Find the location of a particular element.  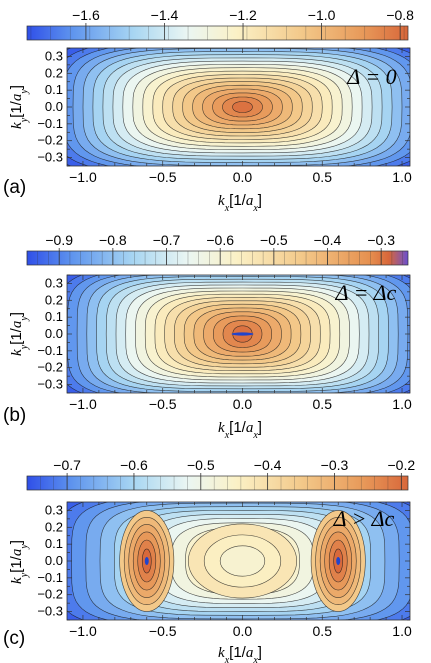

colorbar-tick-label: −0.2 is located at coordinates (401, 465).